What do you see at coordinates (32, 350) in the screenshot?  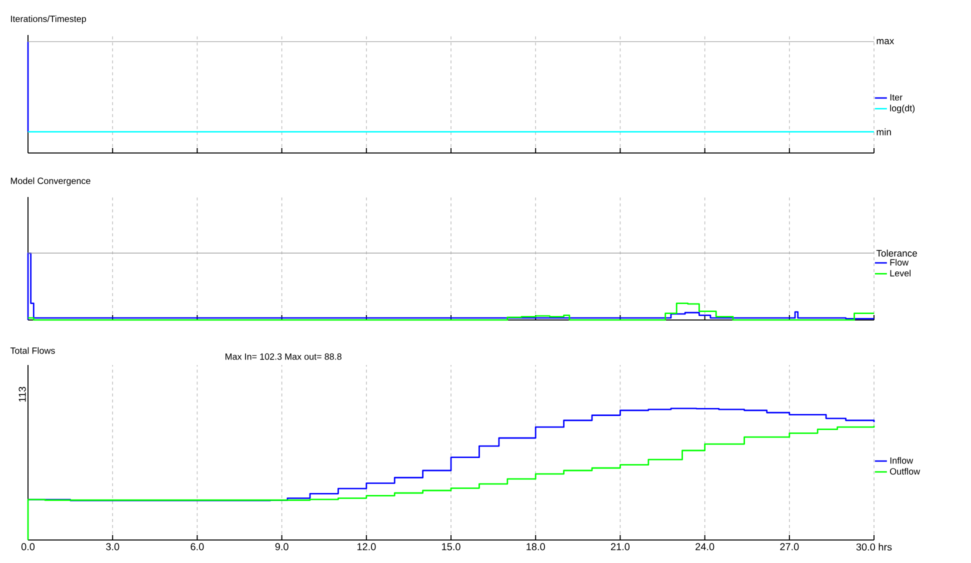 I see `chart-title: Total Flows` at bounding box center [32, 350].